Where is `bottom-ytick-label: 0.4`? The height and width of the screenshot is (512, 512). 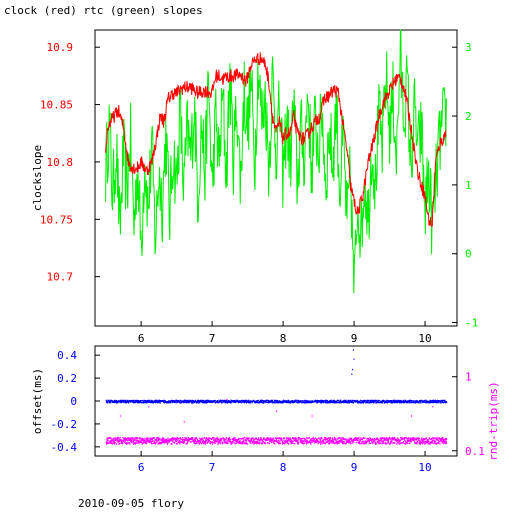 bottom-ytick-label: 0.4 is located at coordinates (67, 355).